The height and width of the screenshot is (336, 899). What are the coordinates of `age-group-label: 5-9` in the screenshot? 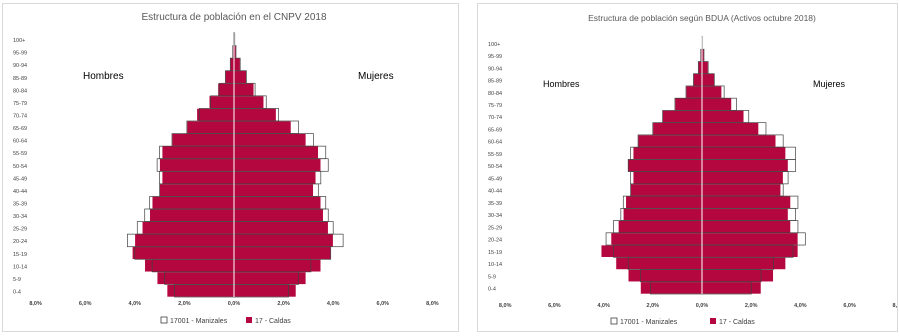 It's located at (492, 277).